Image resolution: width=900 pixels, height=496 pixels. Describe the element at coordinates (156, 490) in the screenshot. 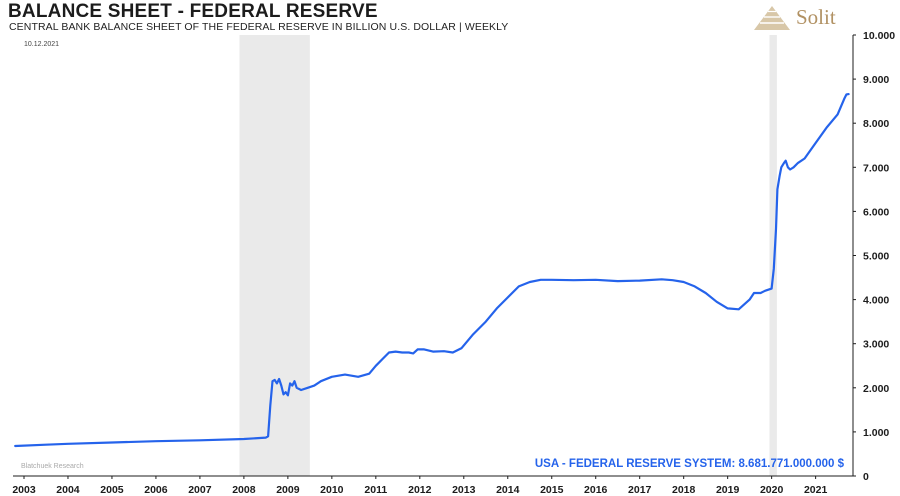

I see `x-tick-label: 2006` at that location.